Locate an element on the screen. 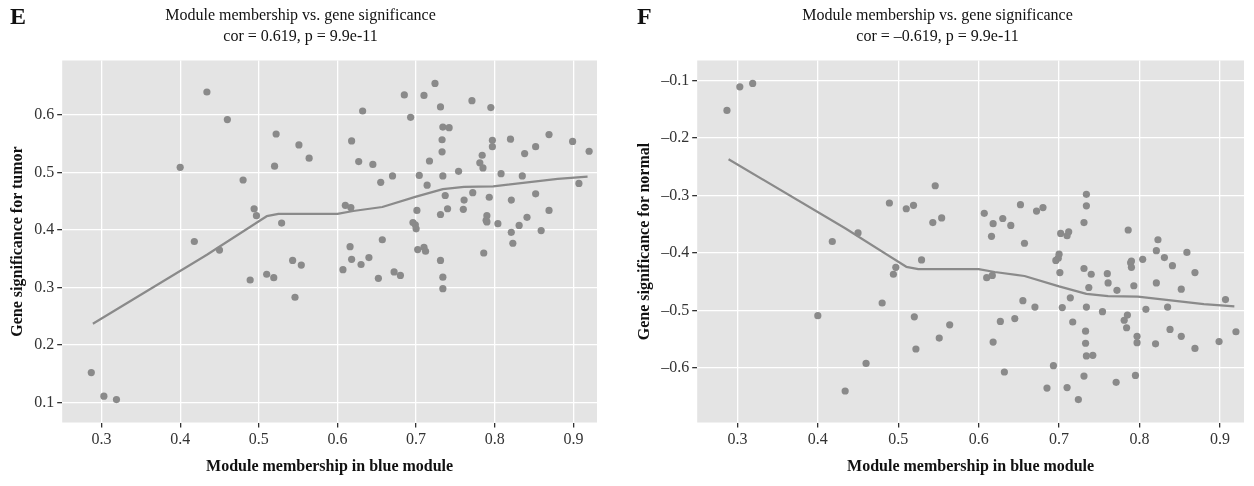 This screenshot has width=1254, height=486. chart-subtitle: cor = –0.619, p = 9.9e-11 is located at coordinates (937, 36).